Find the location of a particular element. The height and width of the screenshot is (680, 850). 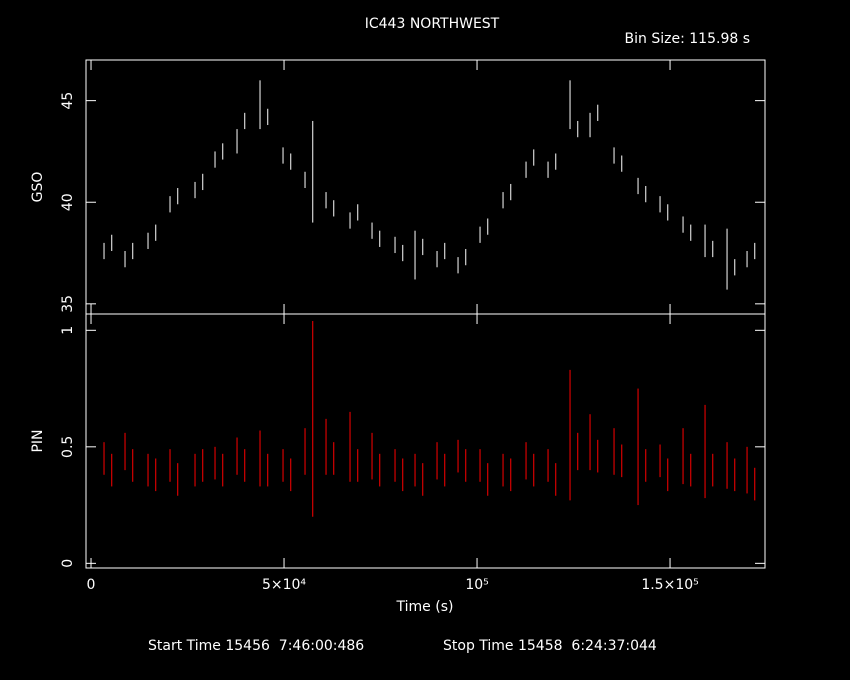

y-tick-label: 40 is located at coordinates (68, 202).